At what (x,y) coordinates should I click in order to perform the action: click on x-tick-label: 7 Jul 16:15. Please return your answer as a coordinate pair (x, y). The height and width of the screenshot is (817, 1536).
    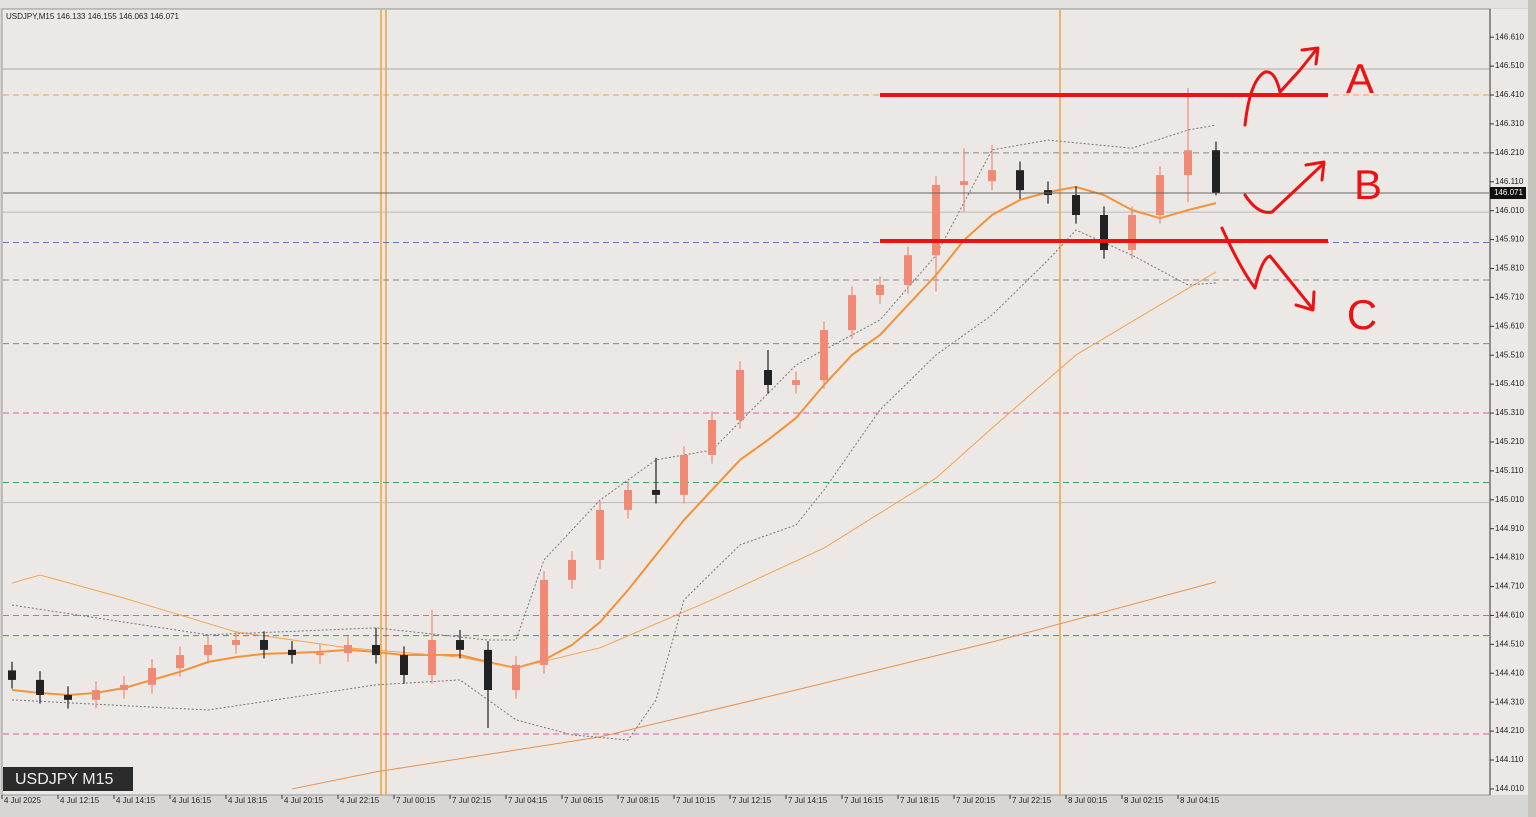
    Looking at the image, I should click on (864, 800).